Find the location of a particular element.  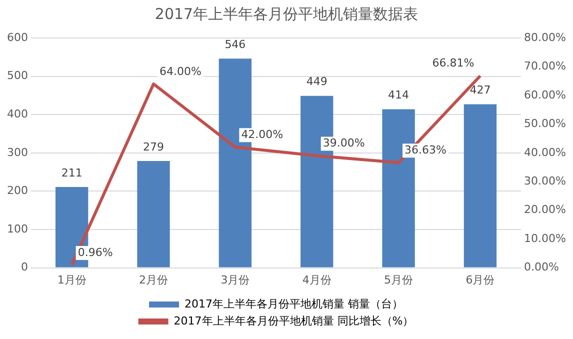

legend-label: 2017年上半年各月份平地机销量 销量（台） is located at coordinates (294, 303).